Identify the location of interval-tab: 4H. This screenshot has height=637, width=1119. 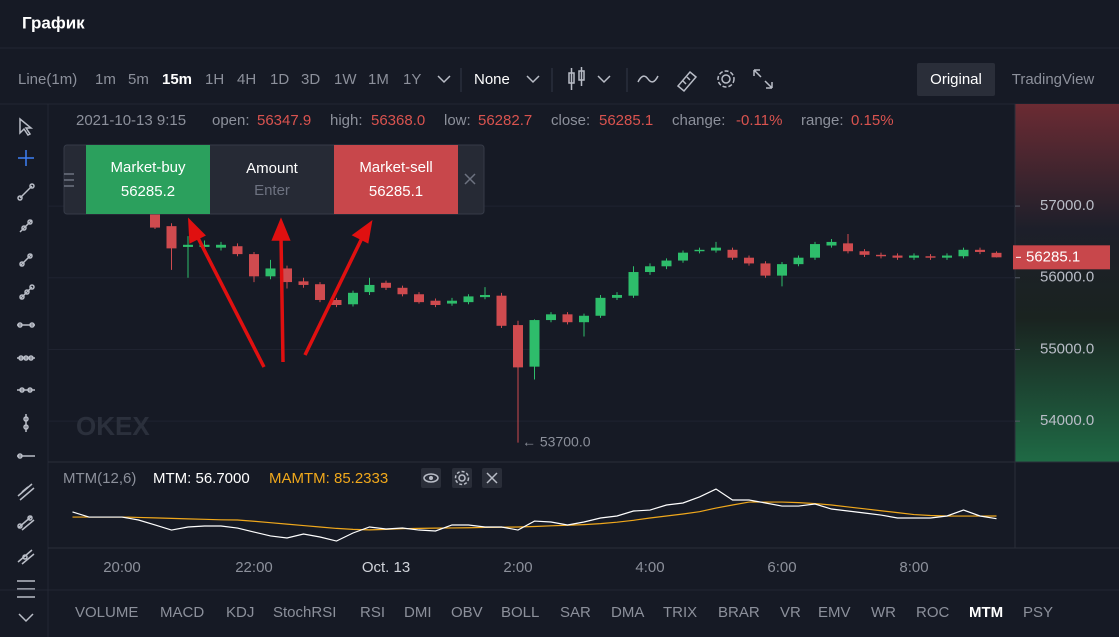
(246, 79).